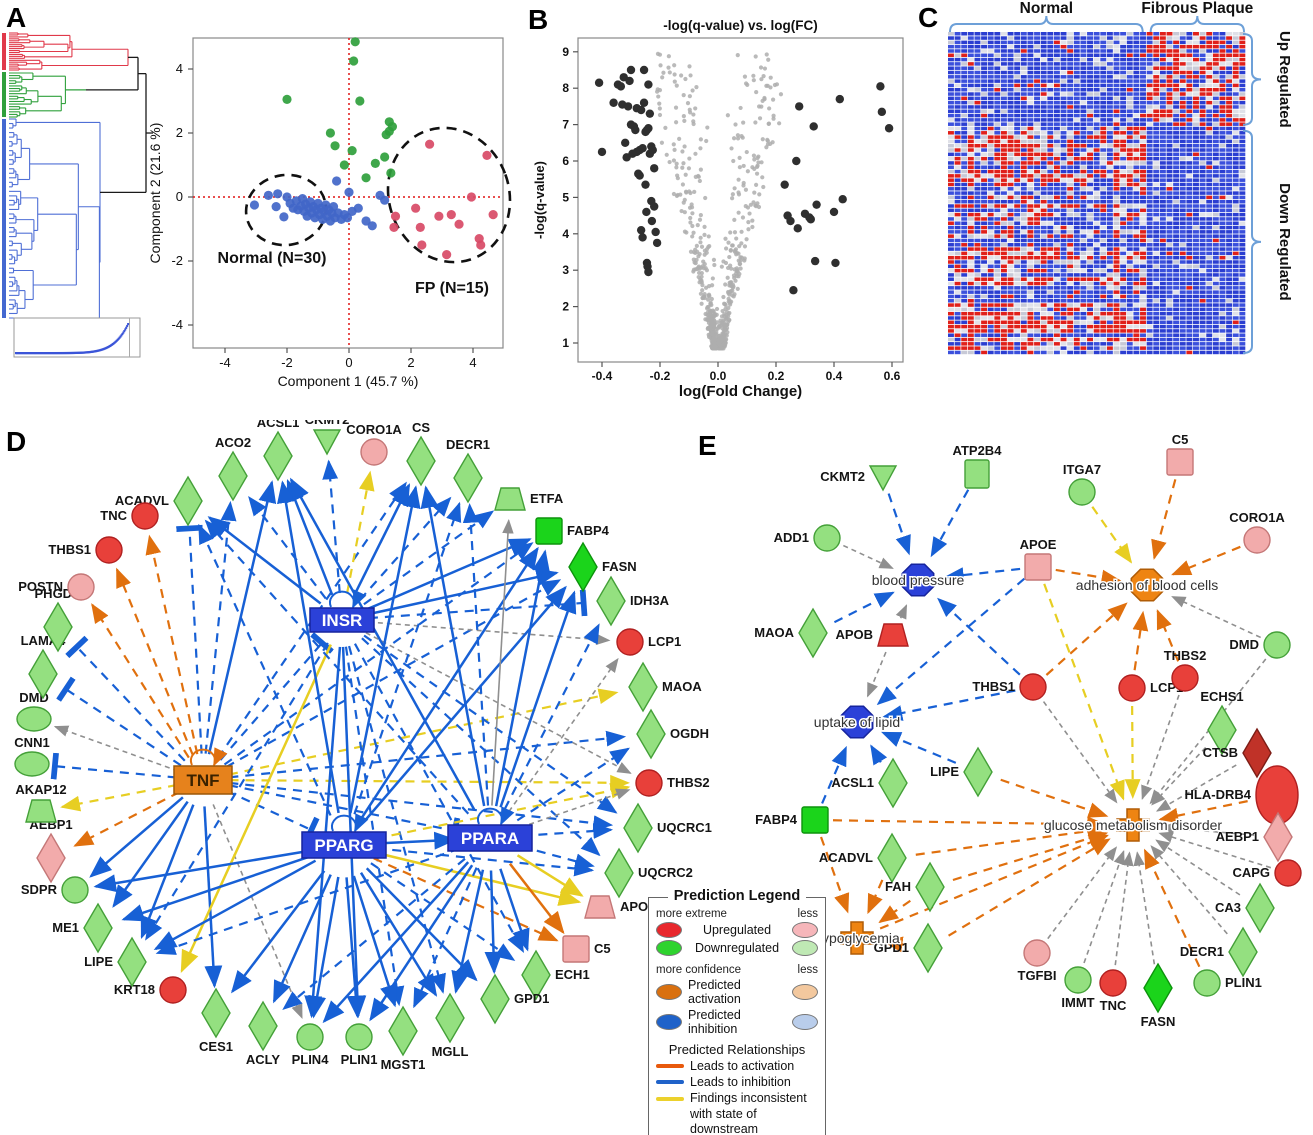 The image size is (1313, 1135). Describe the element at coordinates (691, 914) in the screenshot. I see `legend-more-extreme: more extreme` at that location.